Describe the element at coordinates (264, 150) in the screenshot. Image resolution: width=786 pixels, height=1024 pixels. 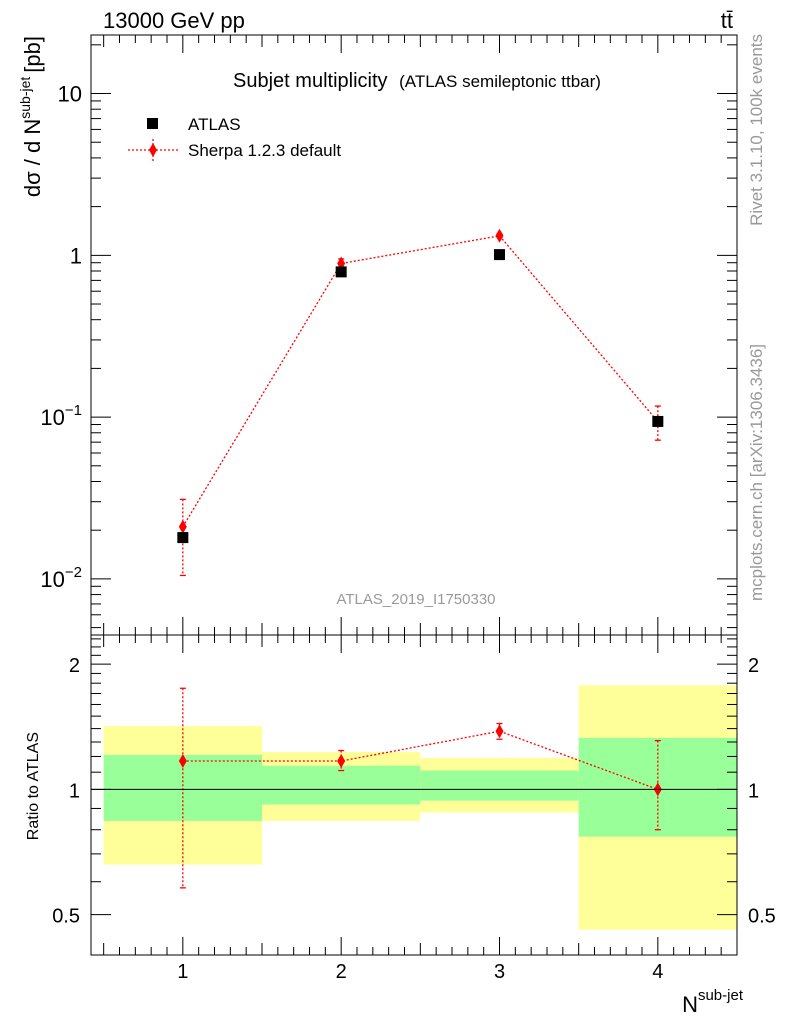
I see `legend-label-sherpa: Sherpa 1.2.3 default` at that location.